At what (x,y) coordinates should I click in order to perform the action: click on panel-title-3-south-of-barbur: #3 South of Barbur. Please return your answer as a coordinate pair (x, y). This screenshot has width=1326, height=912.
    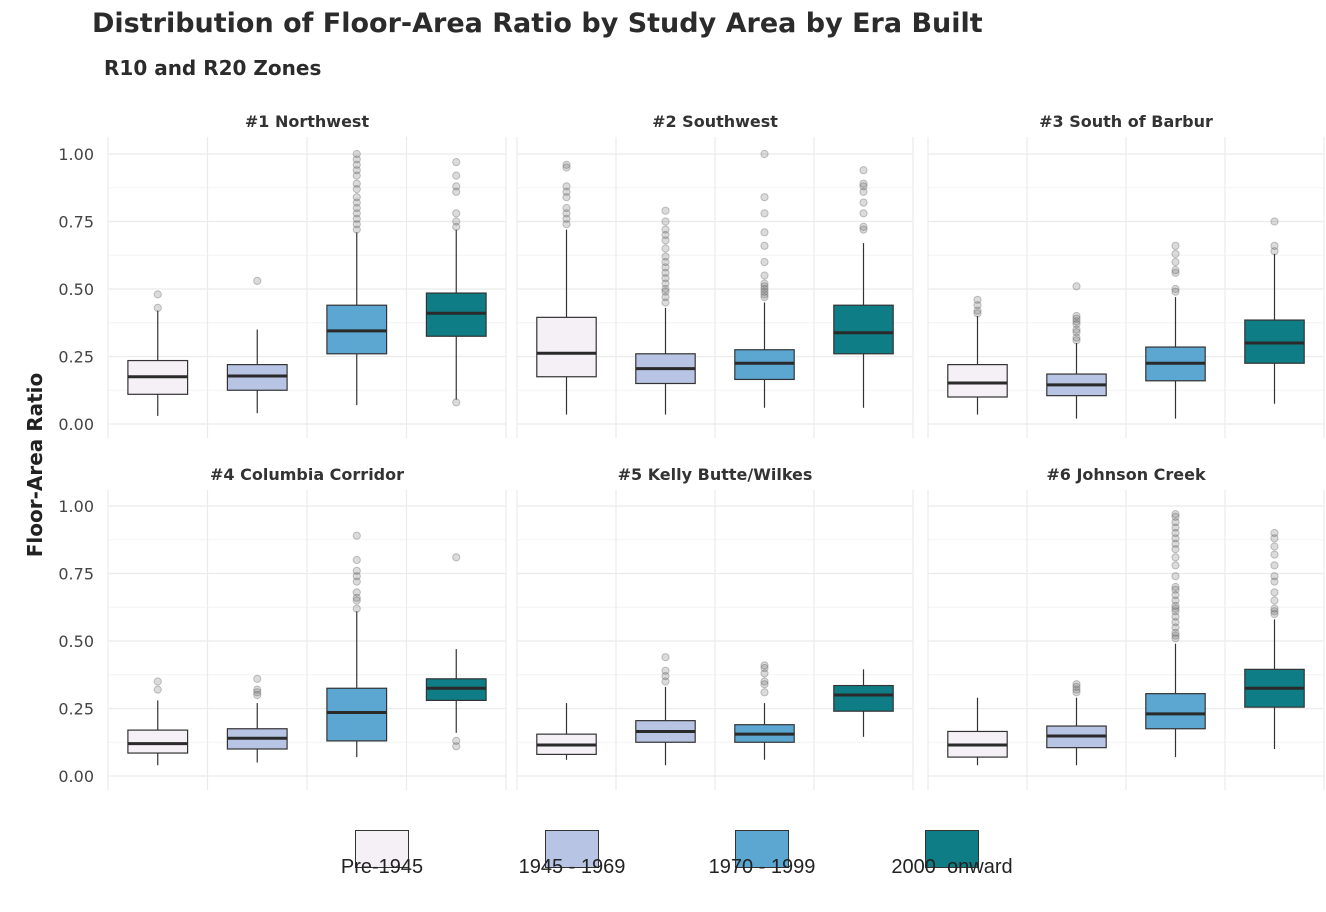
    Looking at the image, I should click on (1126, 121).